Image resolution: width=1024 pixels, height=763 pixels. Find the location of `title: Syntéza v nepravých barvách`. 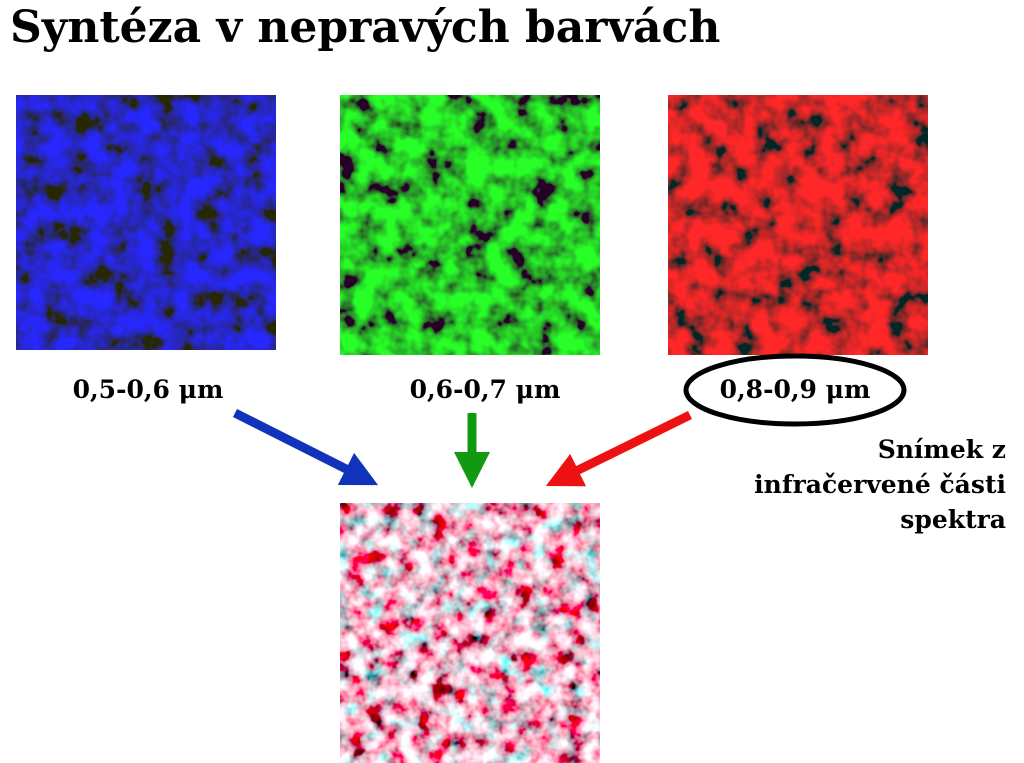

title: Syntéza v nepravých barvách is located at coordinates (365, 27).